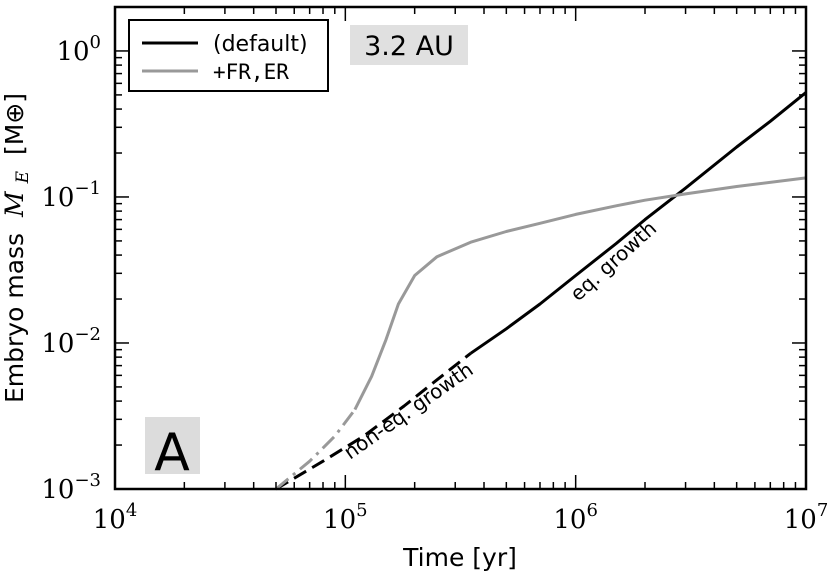  I want to click on y-tick-labels: 10⁻³ 10⁻² 10⁻¹ 10⁰, so click(71, 268).